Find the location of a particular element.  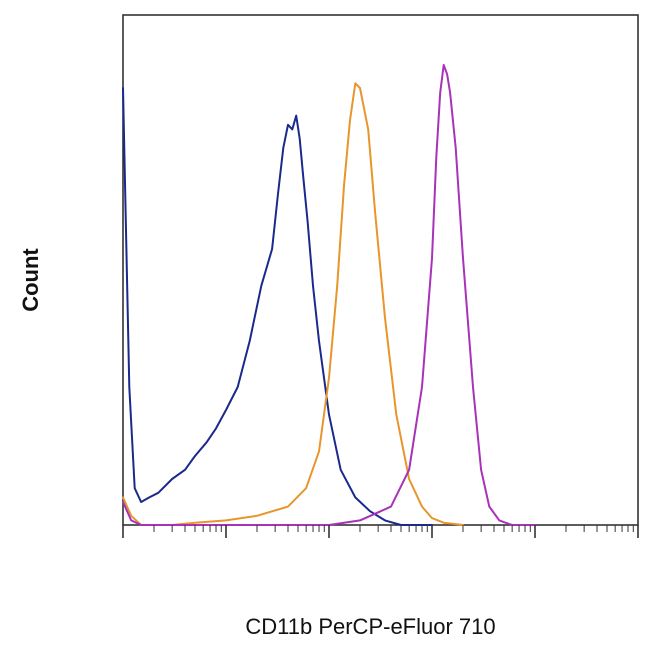

y-axis-label: Count is located at coordinates (30, 280).